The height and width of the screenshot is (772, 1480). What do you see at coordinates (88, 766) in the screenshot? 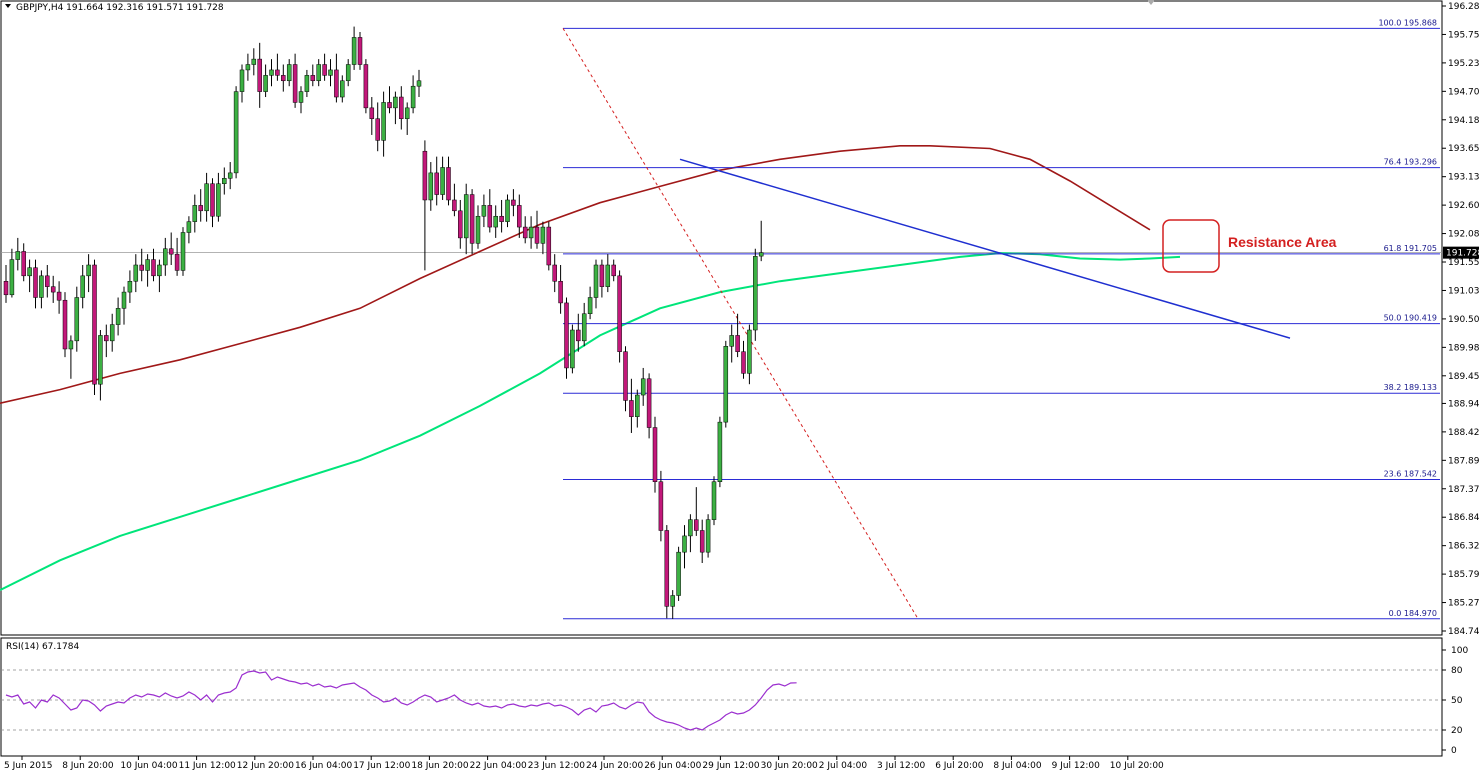
I see `time-tick-label: 8 Jun 20:00` at bounding box center [88, 766].